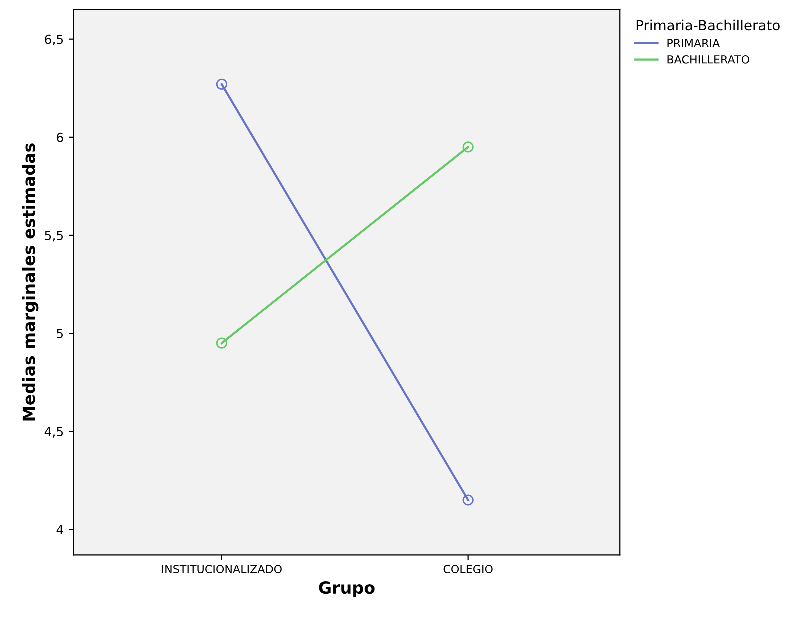 The height and width of the screenshot is (621, 794). I want to click on x-axis-title: Grupo, so click(347, 590).